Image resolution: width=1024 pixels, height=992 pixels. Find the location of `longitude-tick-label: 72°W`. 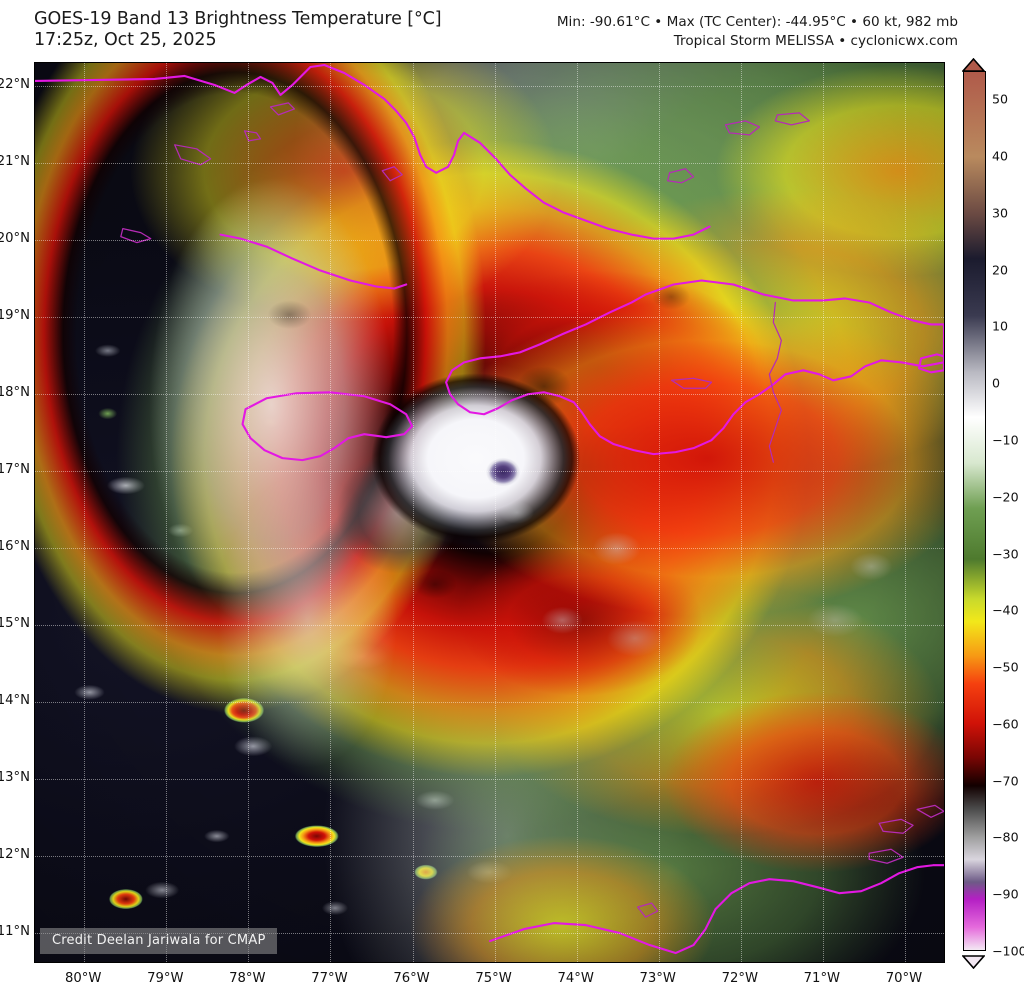

longitude-tick-label: 72°W is located at coordinates (740, 978).